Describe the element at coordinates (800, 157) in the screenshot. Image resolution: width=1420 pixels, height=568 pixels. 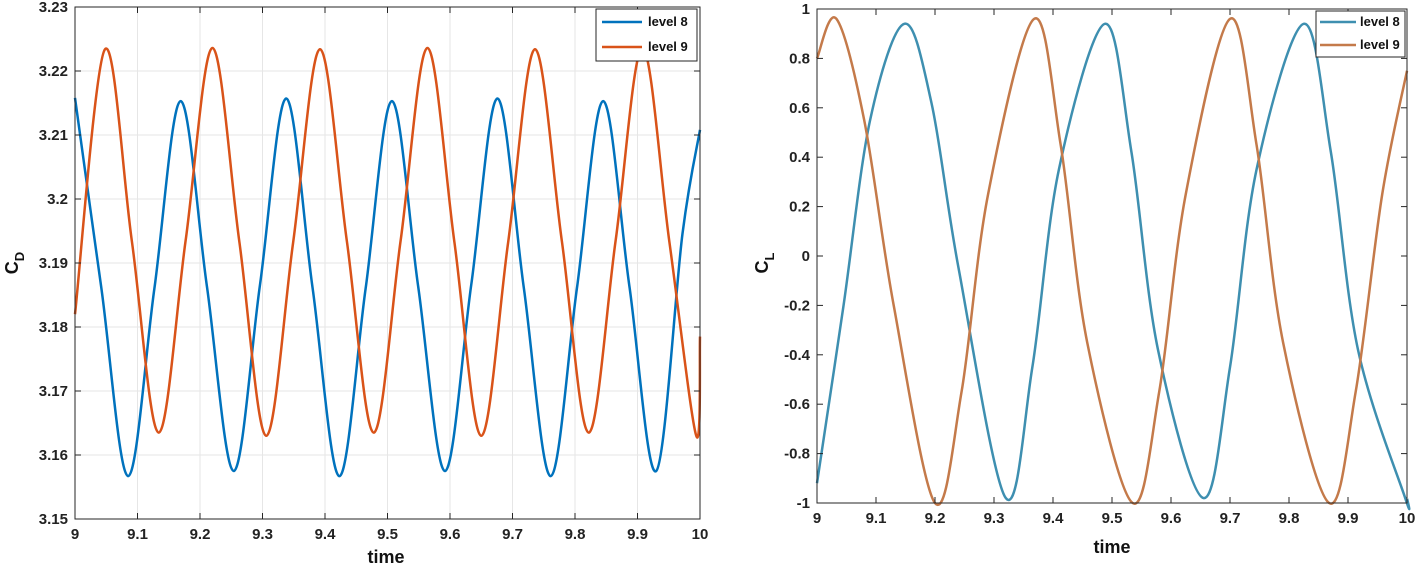
I see `y-tick-label: 0.4` at that location.